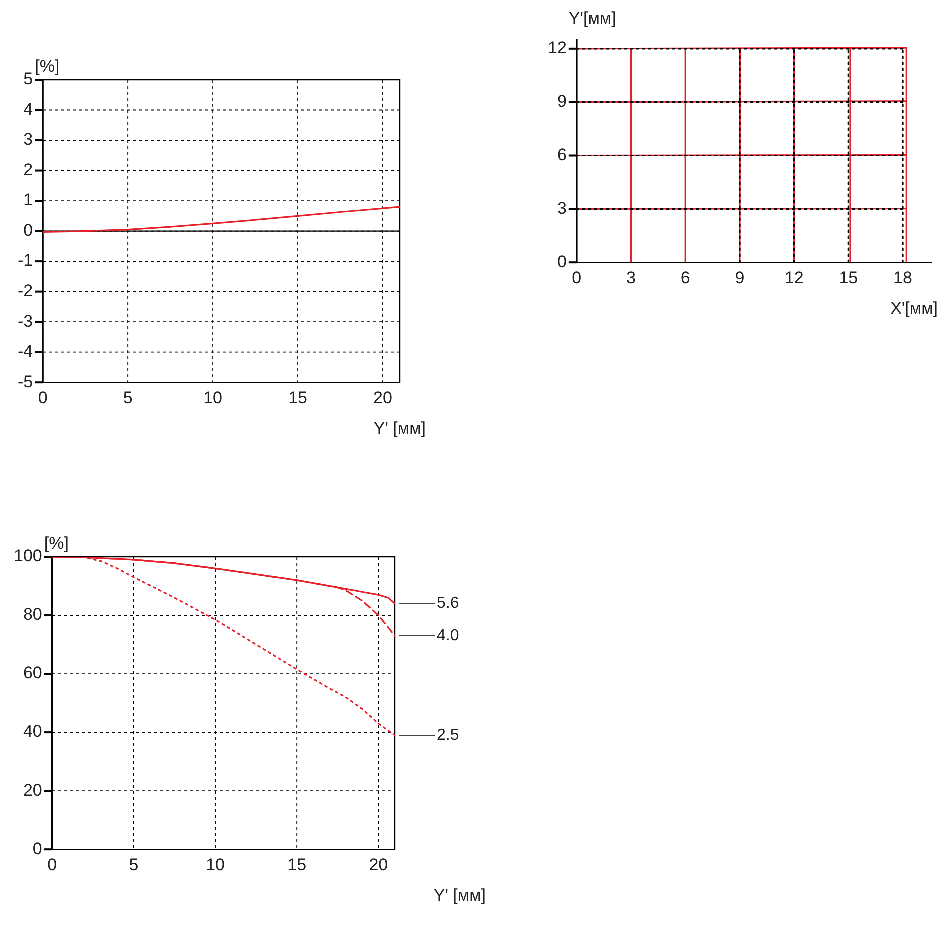 The image size is (942, 952). Describe the element at coordinates (29, 170) in the screenshot. I see `y-tick-label: 2` at that location.